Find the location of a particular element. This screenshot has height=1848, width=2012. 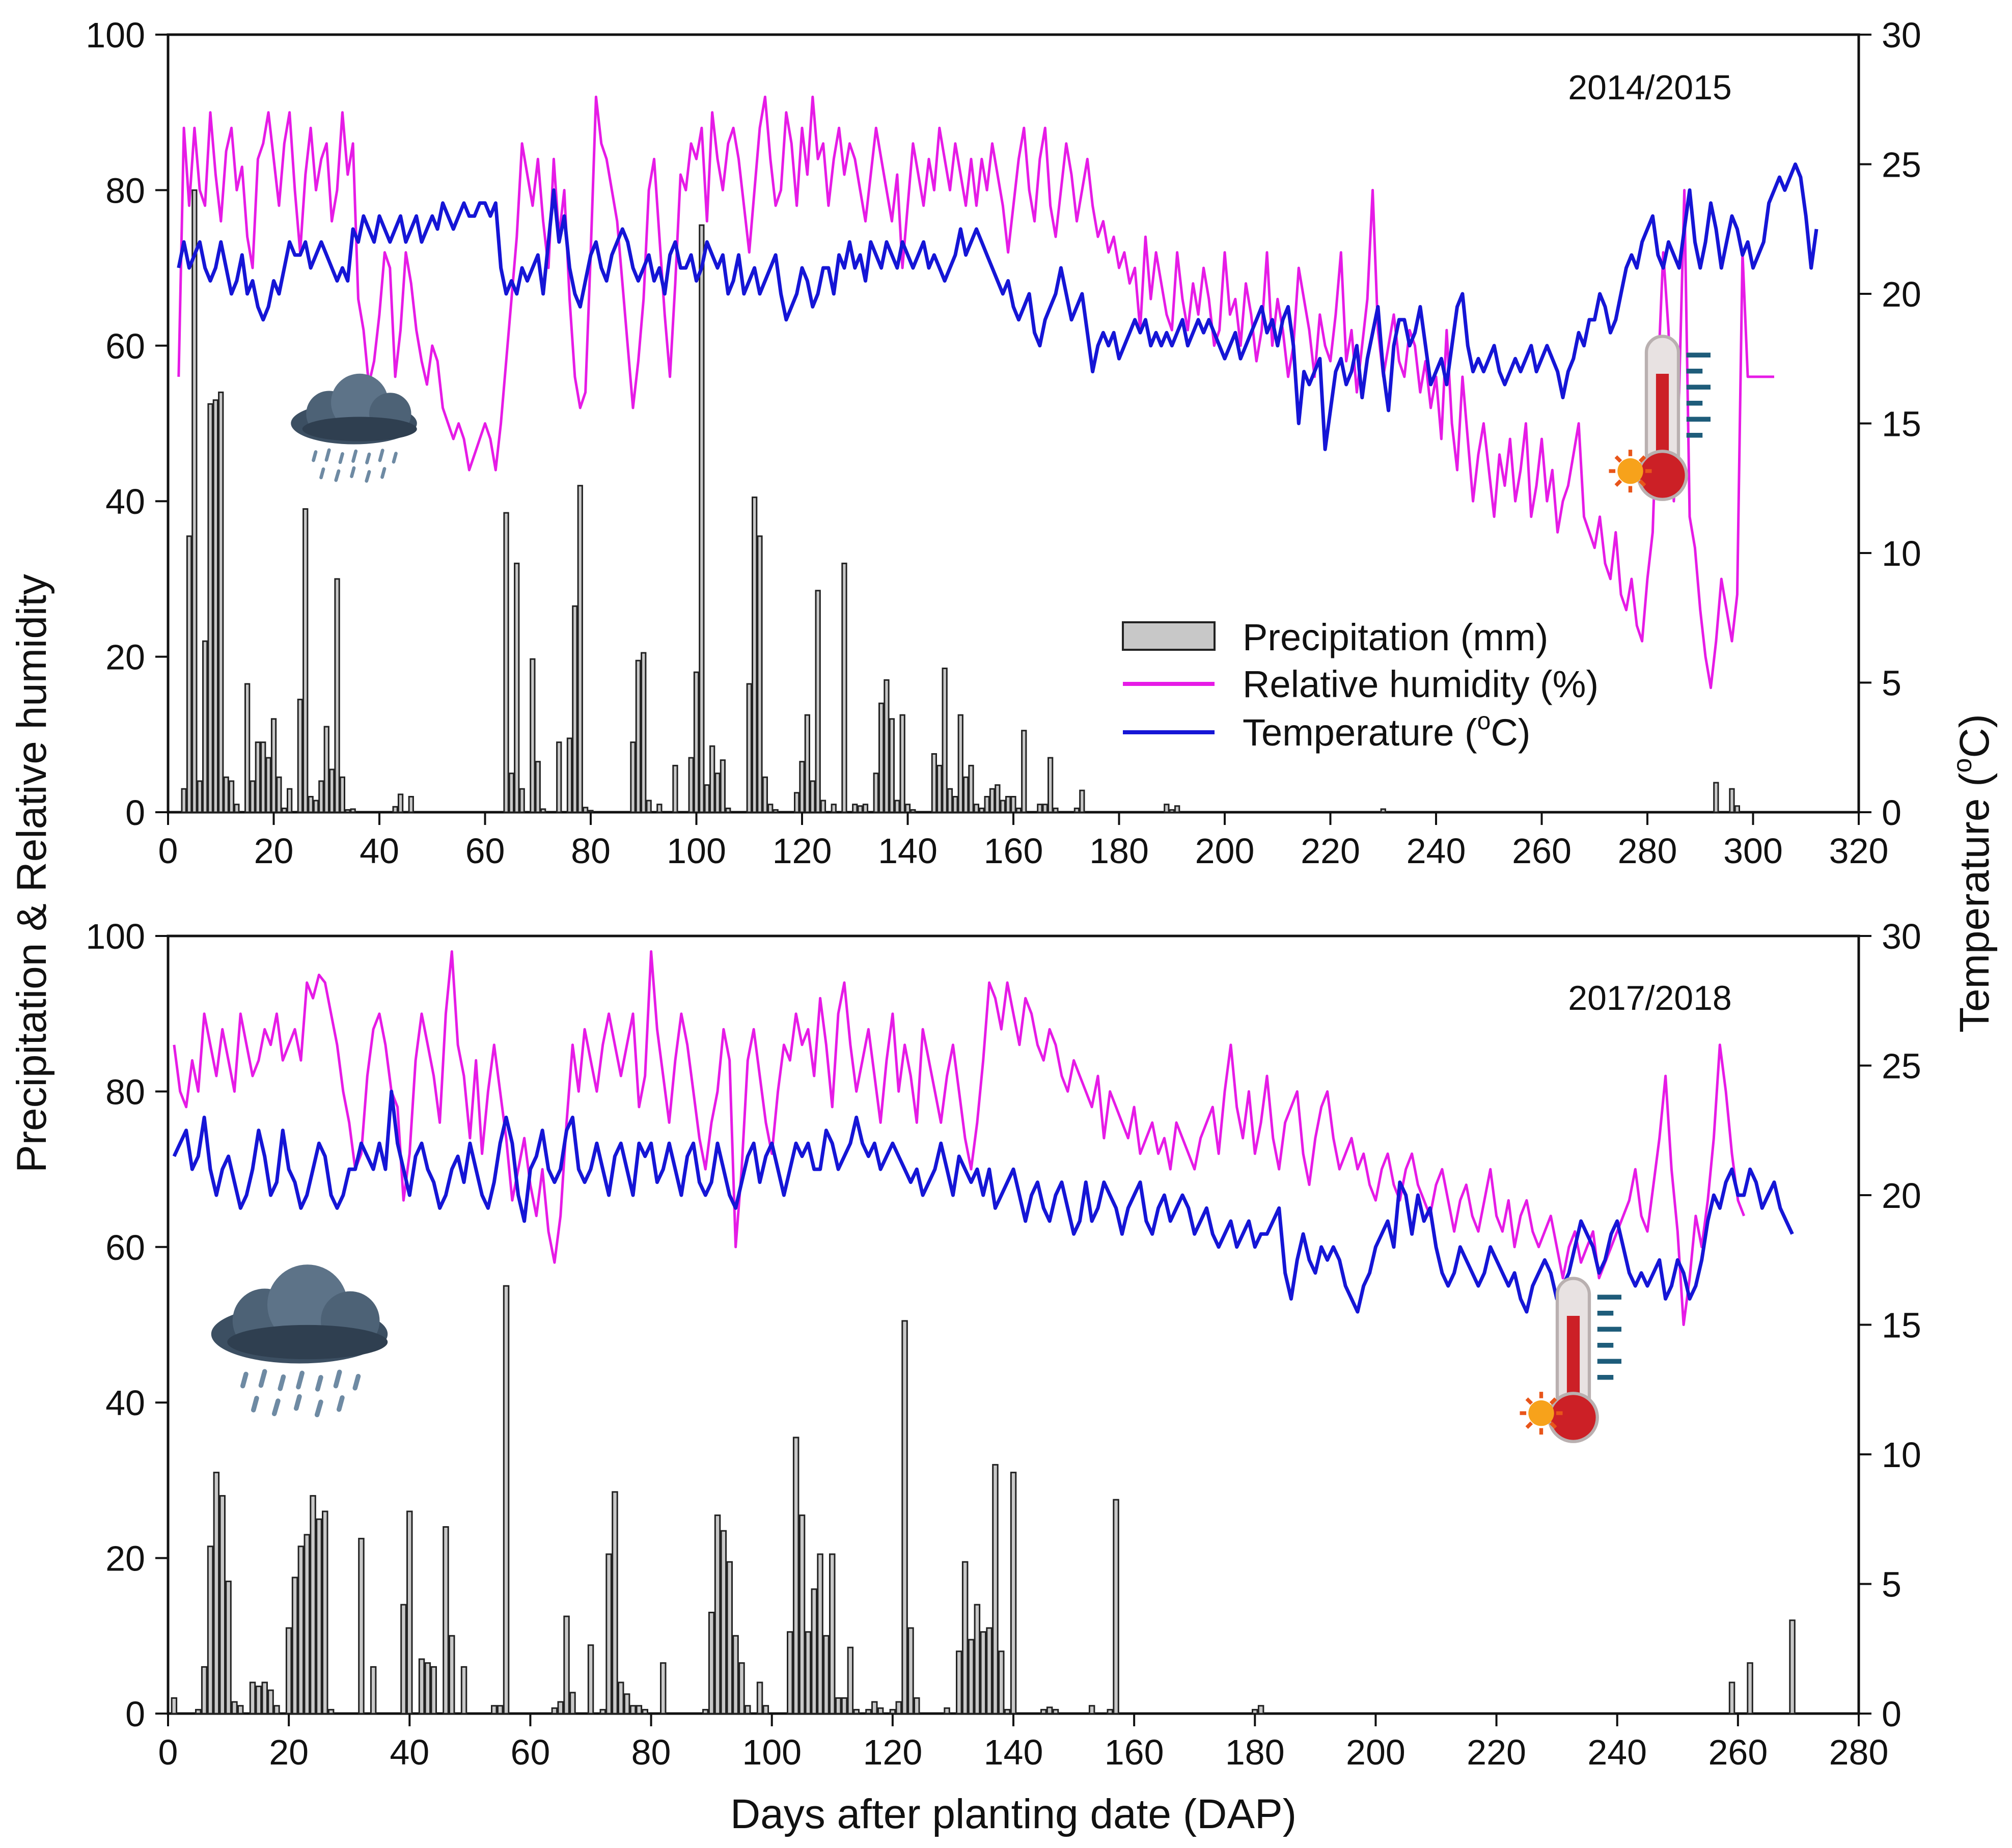

legend-precipitation-swatch is located at coordinates (1169, 636).